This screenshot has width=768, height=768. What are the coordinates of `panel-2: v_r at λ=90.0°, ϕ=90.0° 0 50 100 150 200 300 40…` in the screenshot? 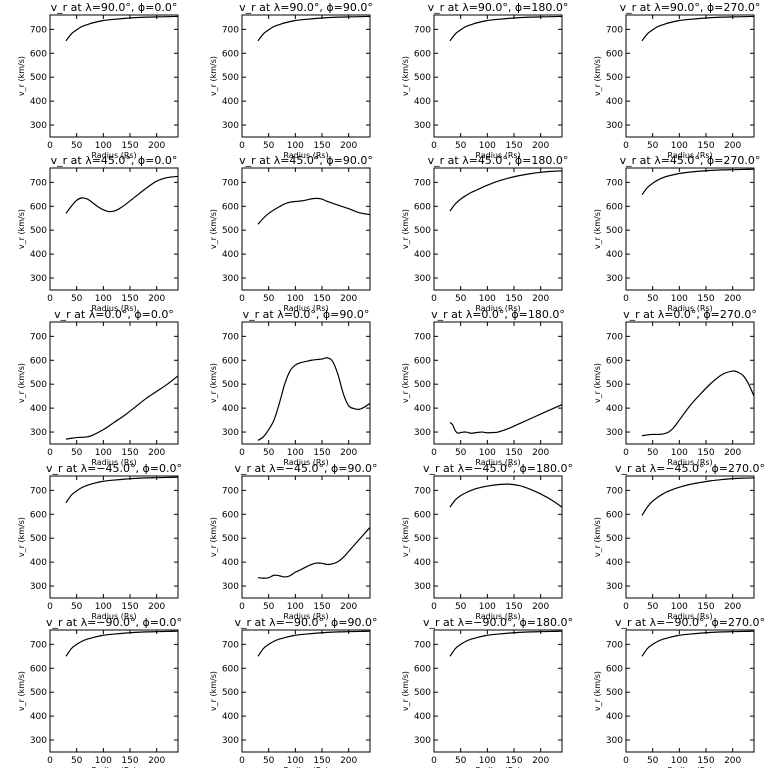 It's located at (291, 80).